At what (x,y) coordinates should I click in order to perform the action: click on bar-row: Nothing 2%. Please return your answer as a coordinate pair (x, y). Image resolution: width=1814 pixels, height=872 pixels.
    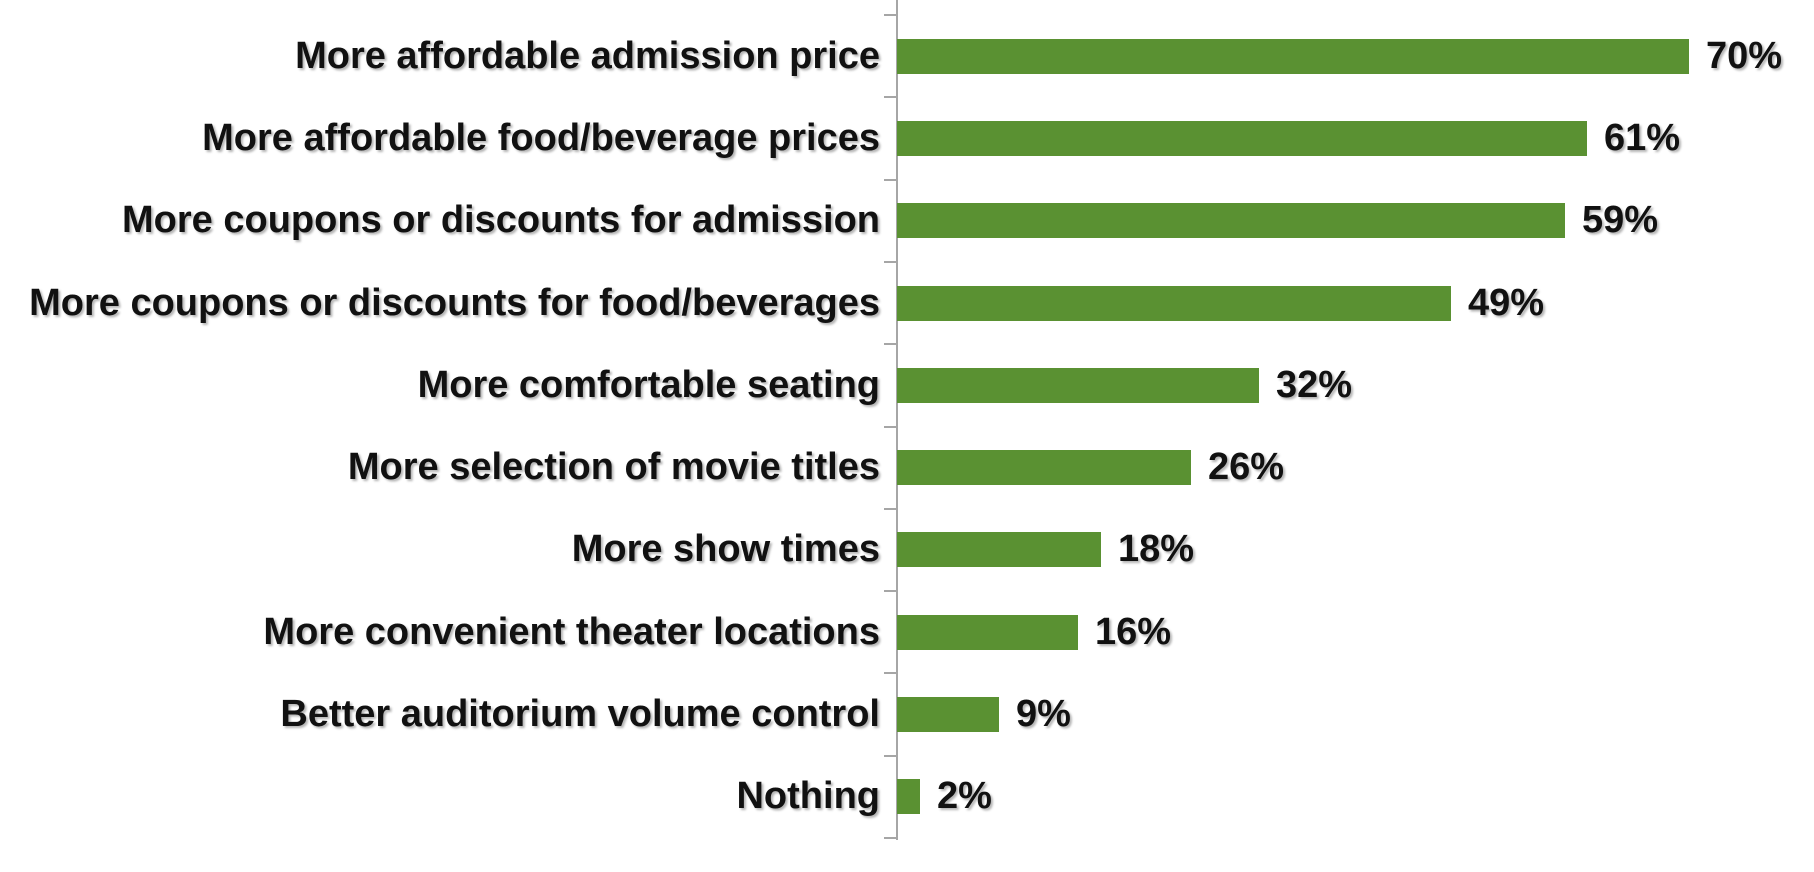
    Looking at the image, I should click on (907, 797).